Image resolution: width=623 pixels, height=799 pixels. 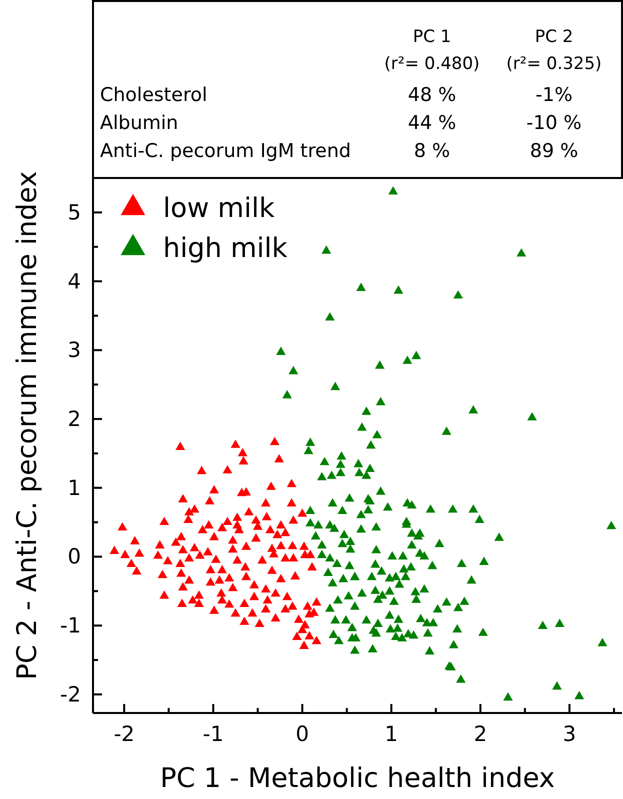 What do you see at coordinates (554, 64) in the screenshot?
I see `text: (r²= 0.325)` at bounding box center [554, 64].